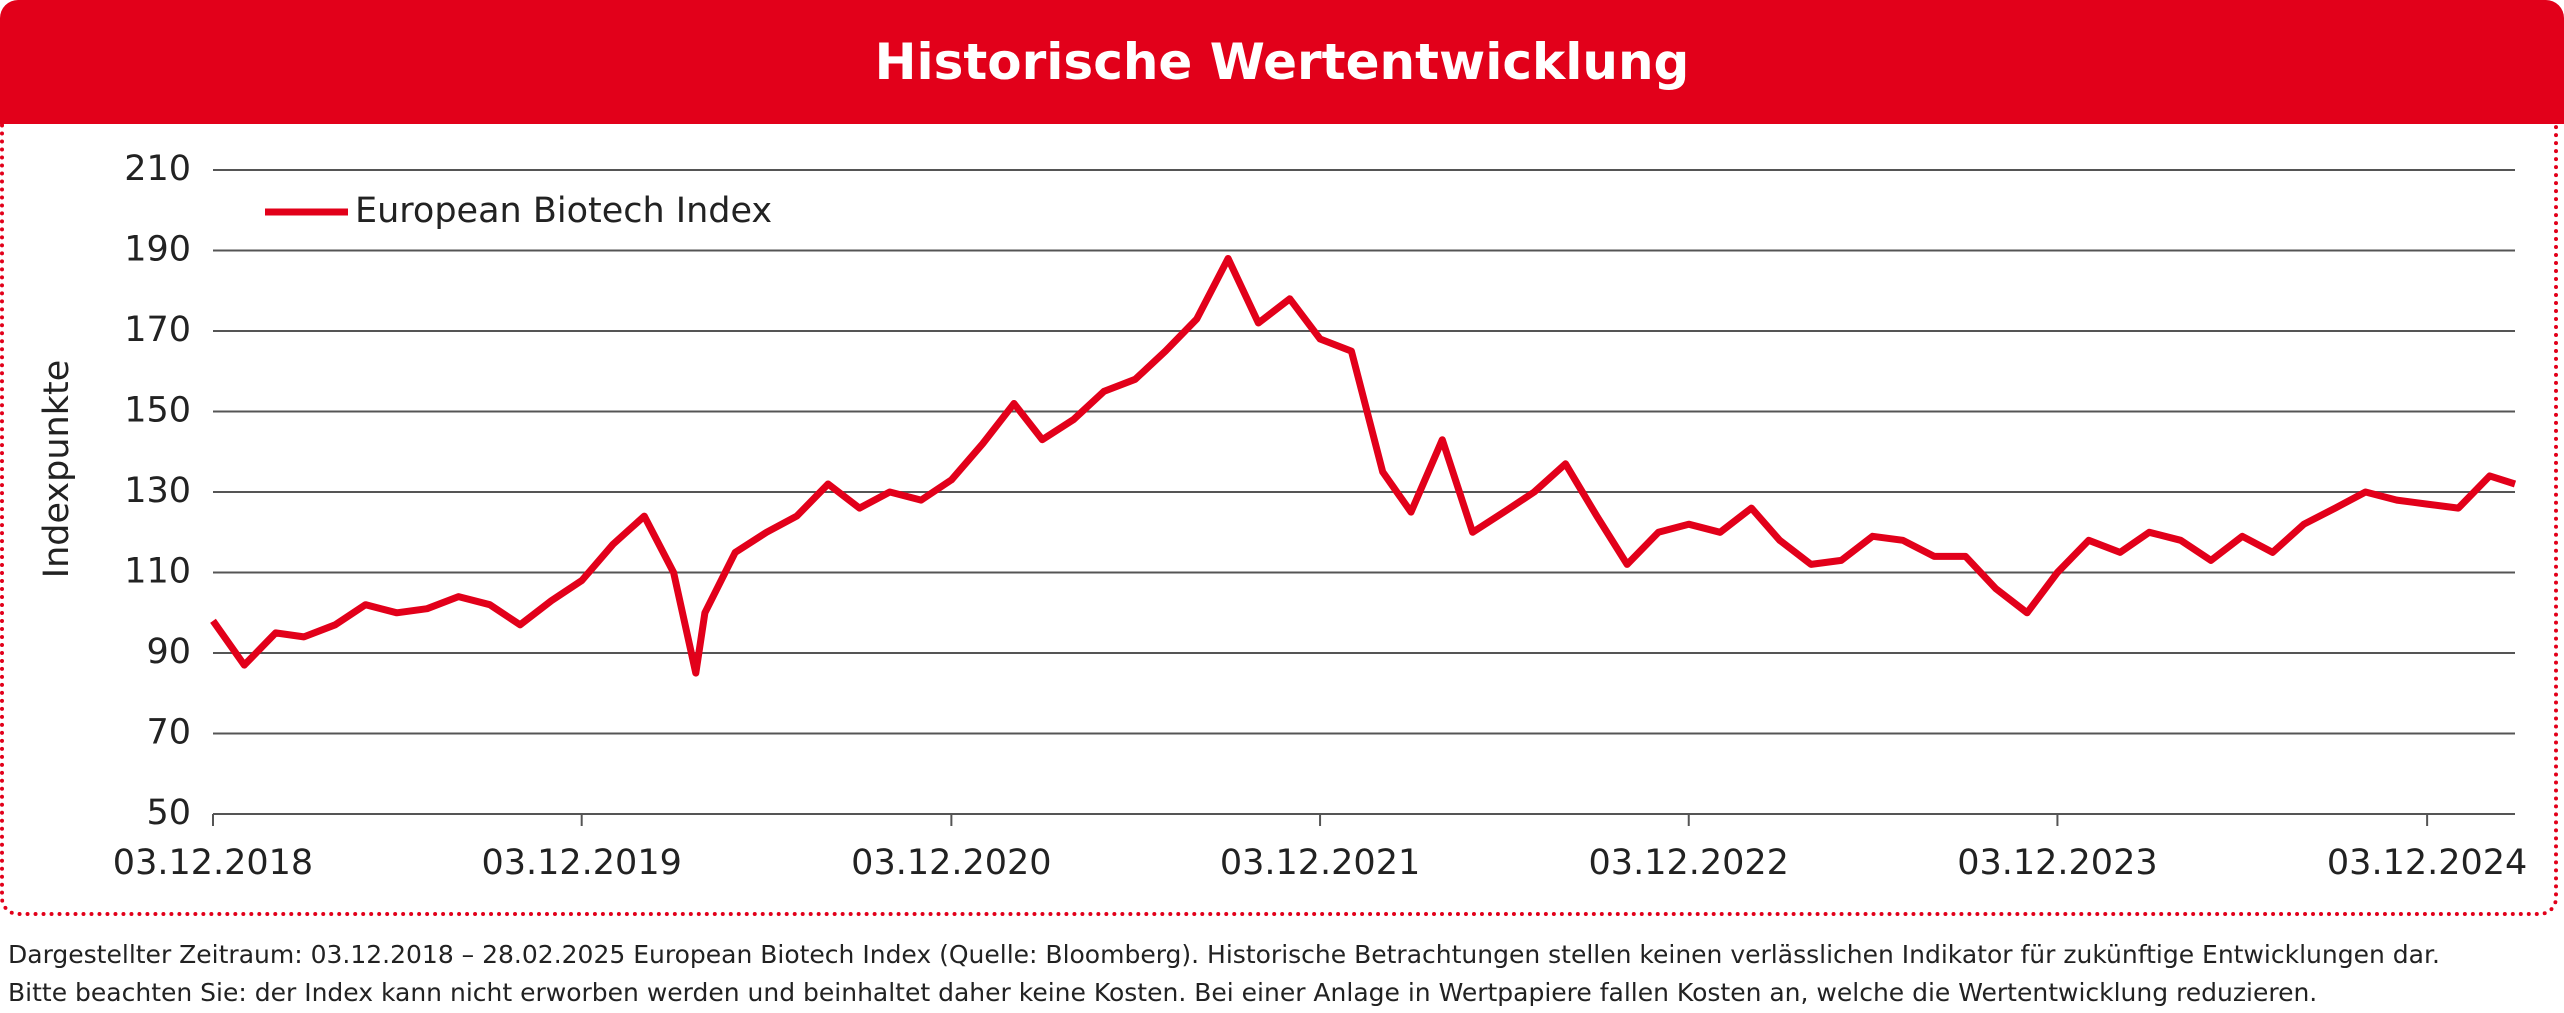 The image size is (2564, 1013). I want to click on y-tick-label: 170, so click(157, 330).